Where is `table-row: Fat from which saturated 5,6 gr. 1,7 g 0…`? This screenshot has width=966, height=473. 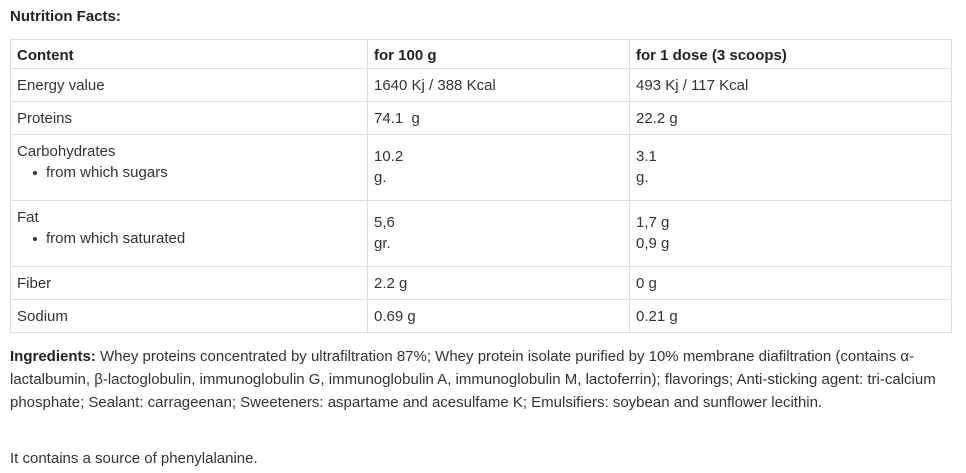
table-row: Fat from which saturated 5,6 gr. 1,7 g 0… is located at coordinates (481, 233).